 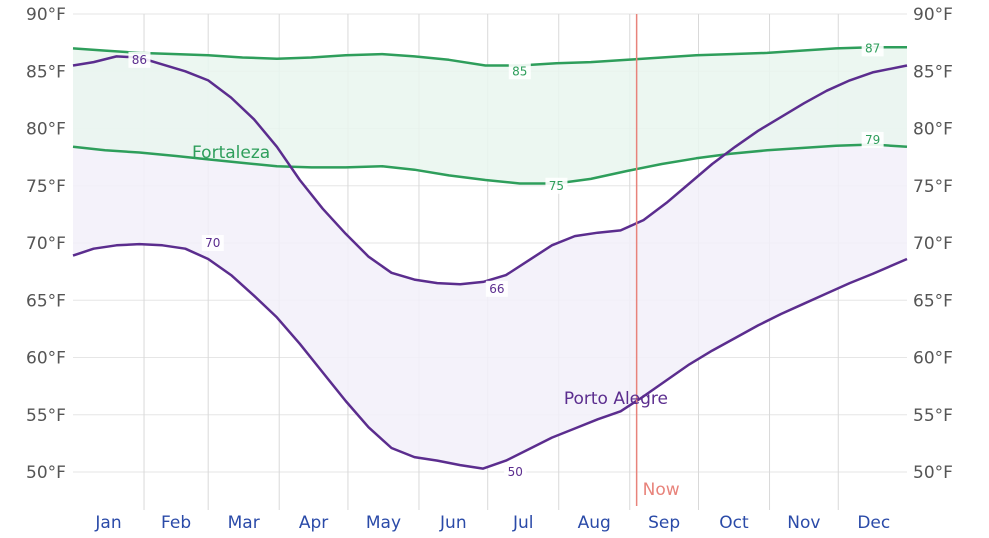 I want to click on y-axis-left: 50°F 55°F 60°F 65°F 70°F 75°F 80°F 85°F 90°F, so click(x=46, y=244).